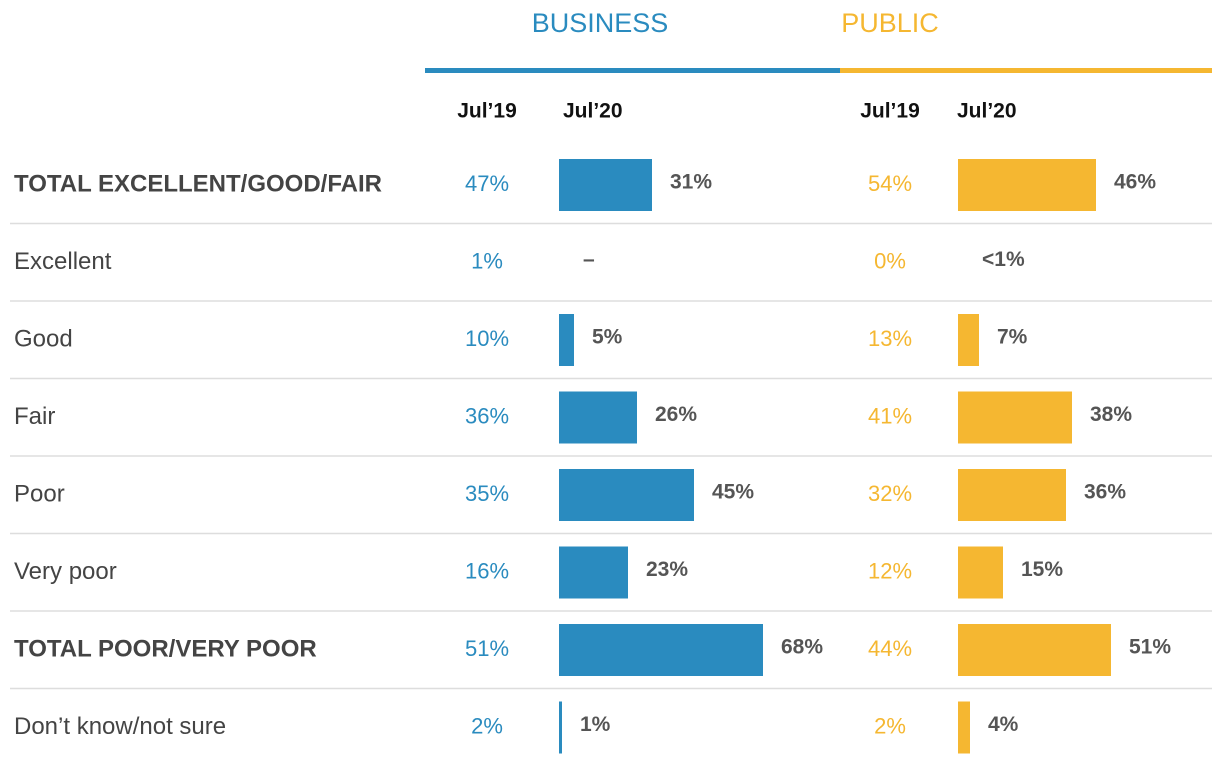 The width and height of the screenshot is (1212, 757). I want to click on group-title: PUBLIC, so click(890, 23).